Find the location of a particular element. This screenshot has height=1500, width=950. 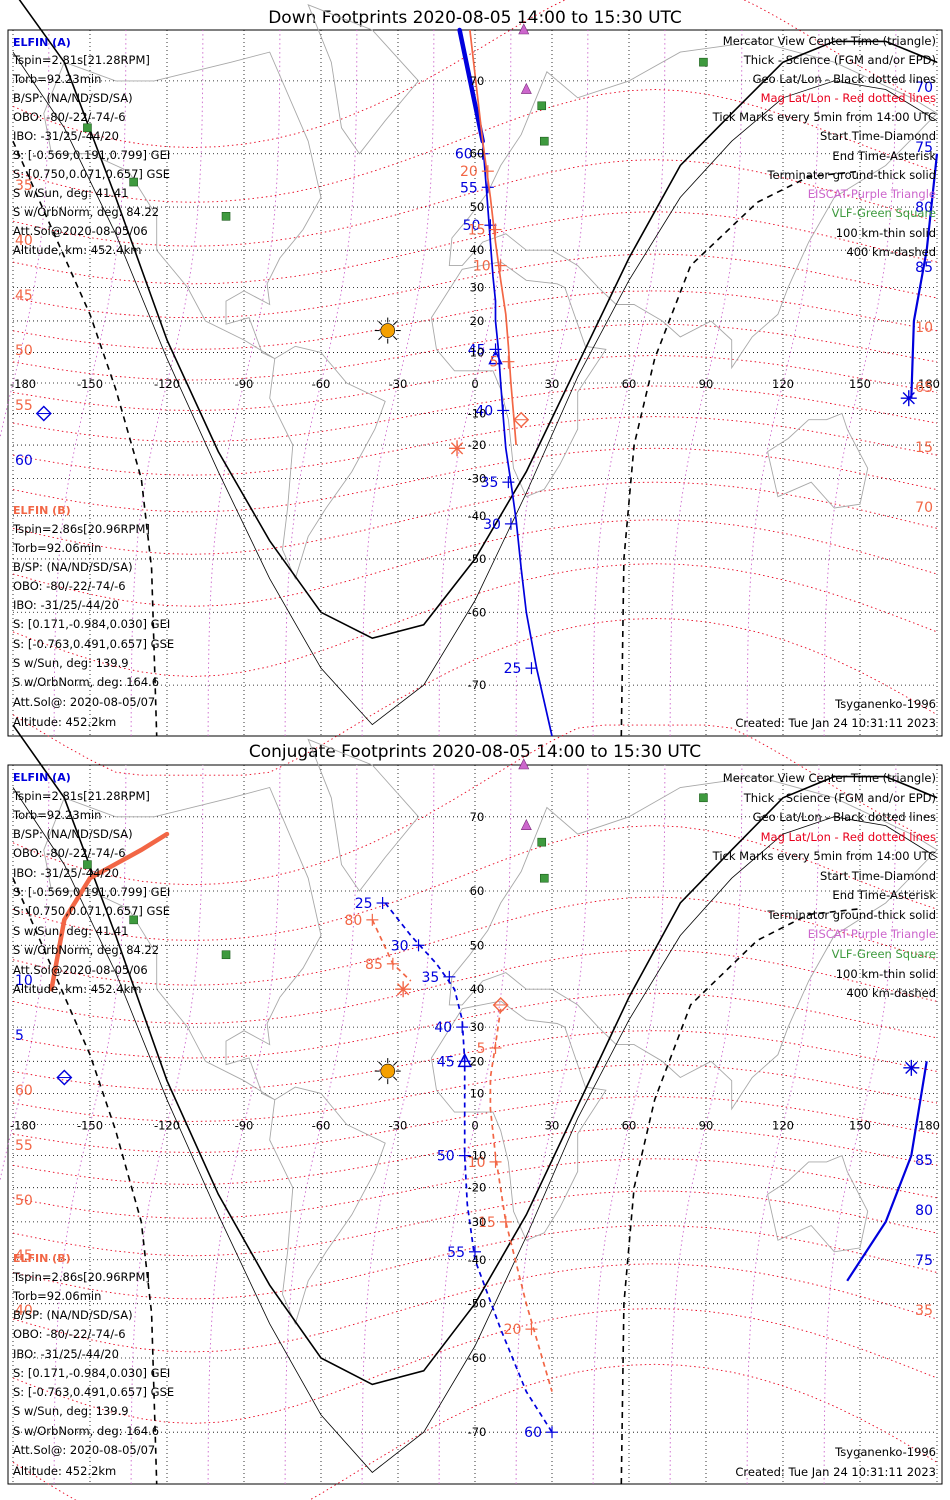

info-line: S: [0.750,0.071,0.657] GSE is located at coordinates (91, 174).